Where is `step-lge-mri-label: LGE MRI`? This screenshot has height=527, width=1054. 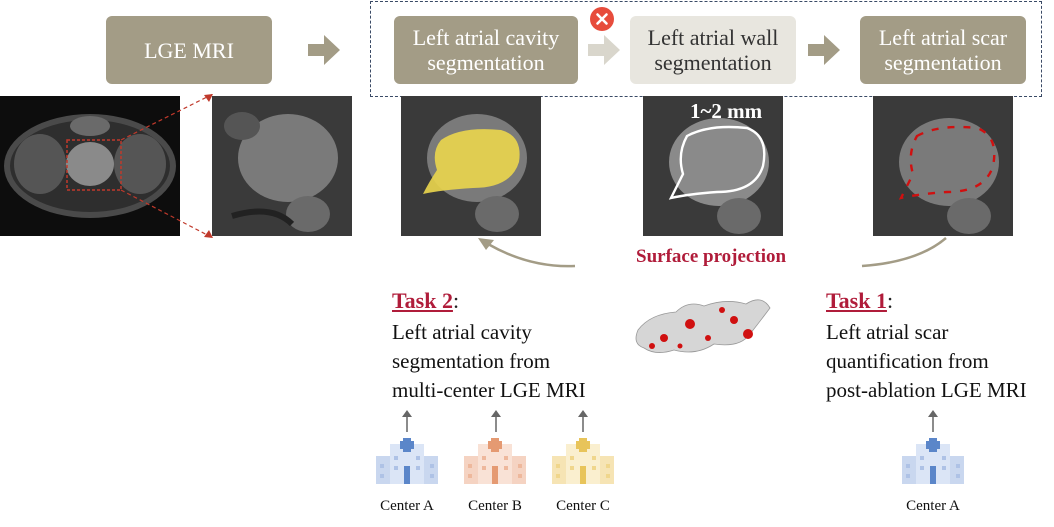
step-lge-mri-label: LGE MRI is located at coordinates (189, 50).